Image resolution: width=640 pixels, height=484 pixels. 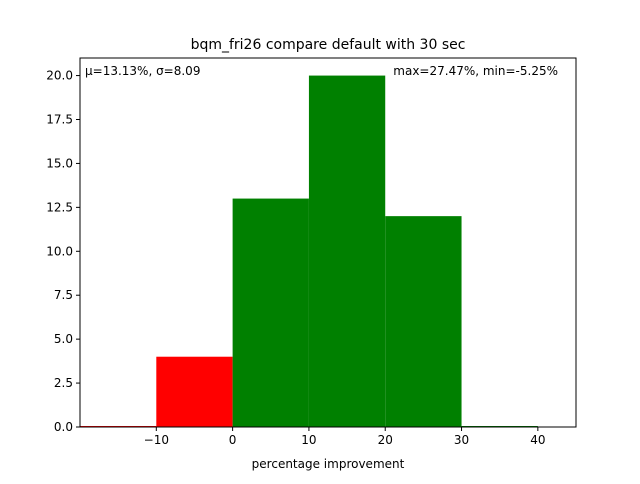 What do you see at coordinates (63, 339) in the screenshot?
I see `y-tick-label: 5.0` at bounding box center [63, 339].